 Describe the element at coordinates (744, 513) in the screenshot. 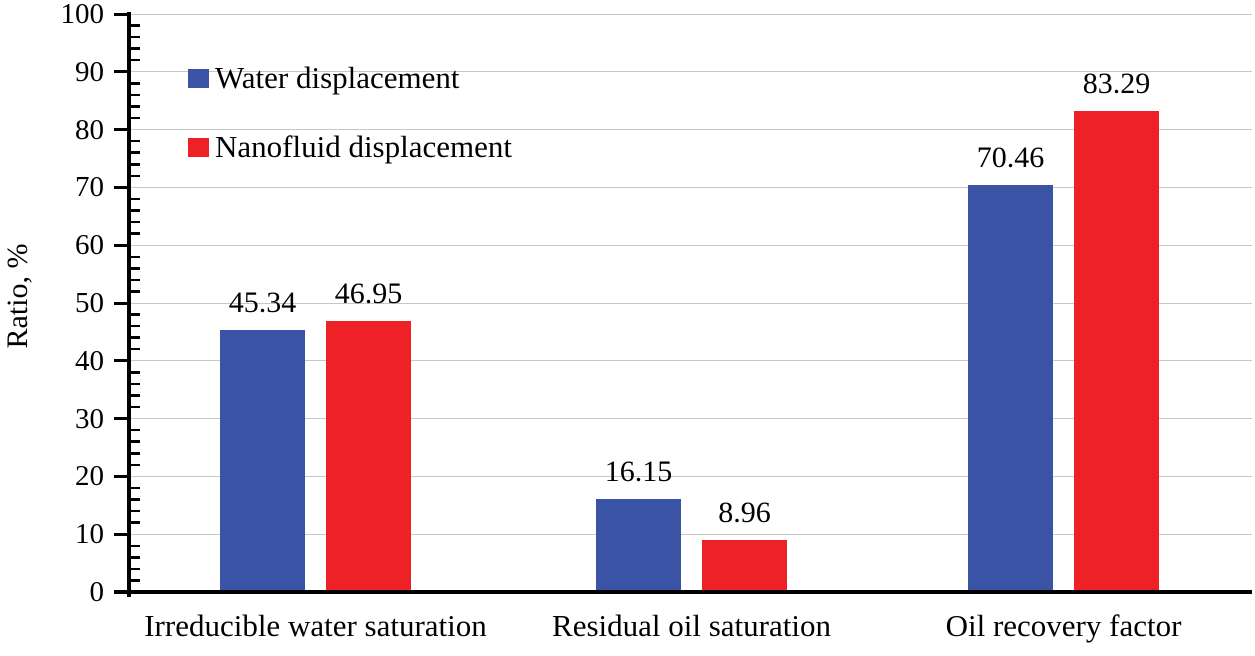

I see `bar-value-label: 8.96` at that location.